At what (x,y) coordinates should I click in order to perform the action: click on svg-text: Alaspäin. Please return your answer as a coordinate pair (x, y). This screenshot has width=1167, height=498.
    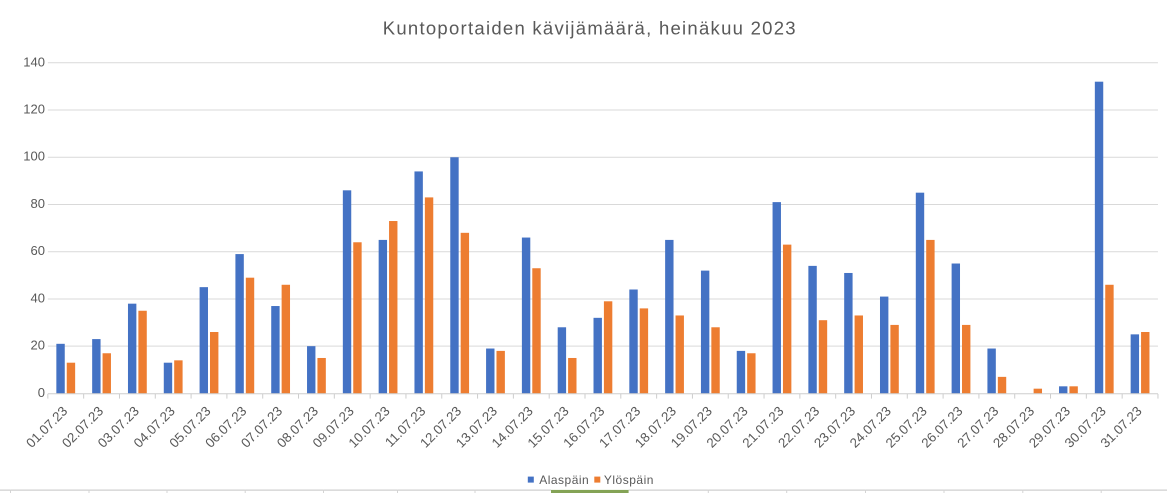
    Looking at the image, I should click on (564, 480).